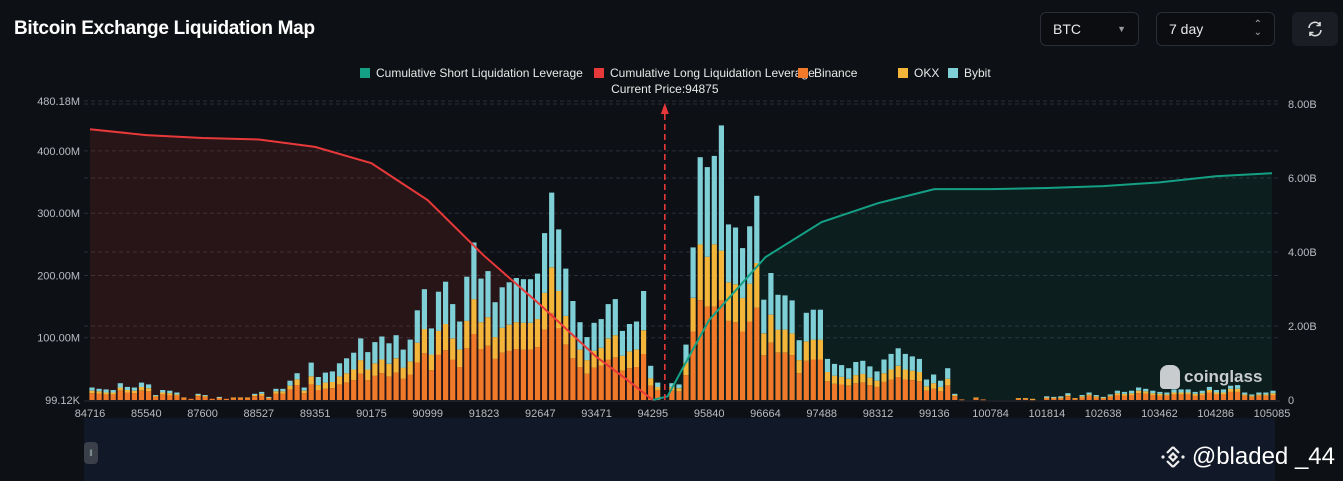 This screenshot has height=481, width=1343. I want to click on legend-item: Bybit, so click(969, 73).